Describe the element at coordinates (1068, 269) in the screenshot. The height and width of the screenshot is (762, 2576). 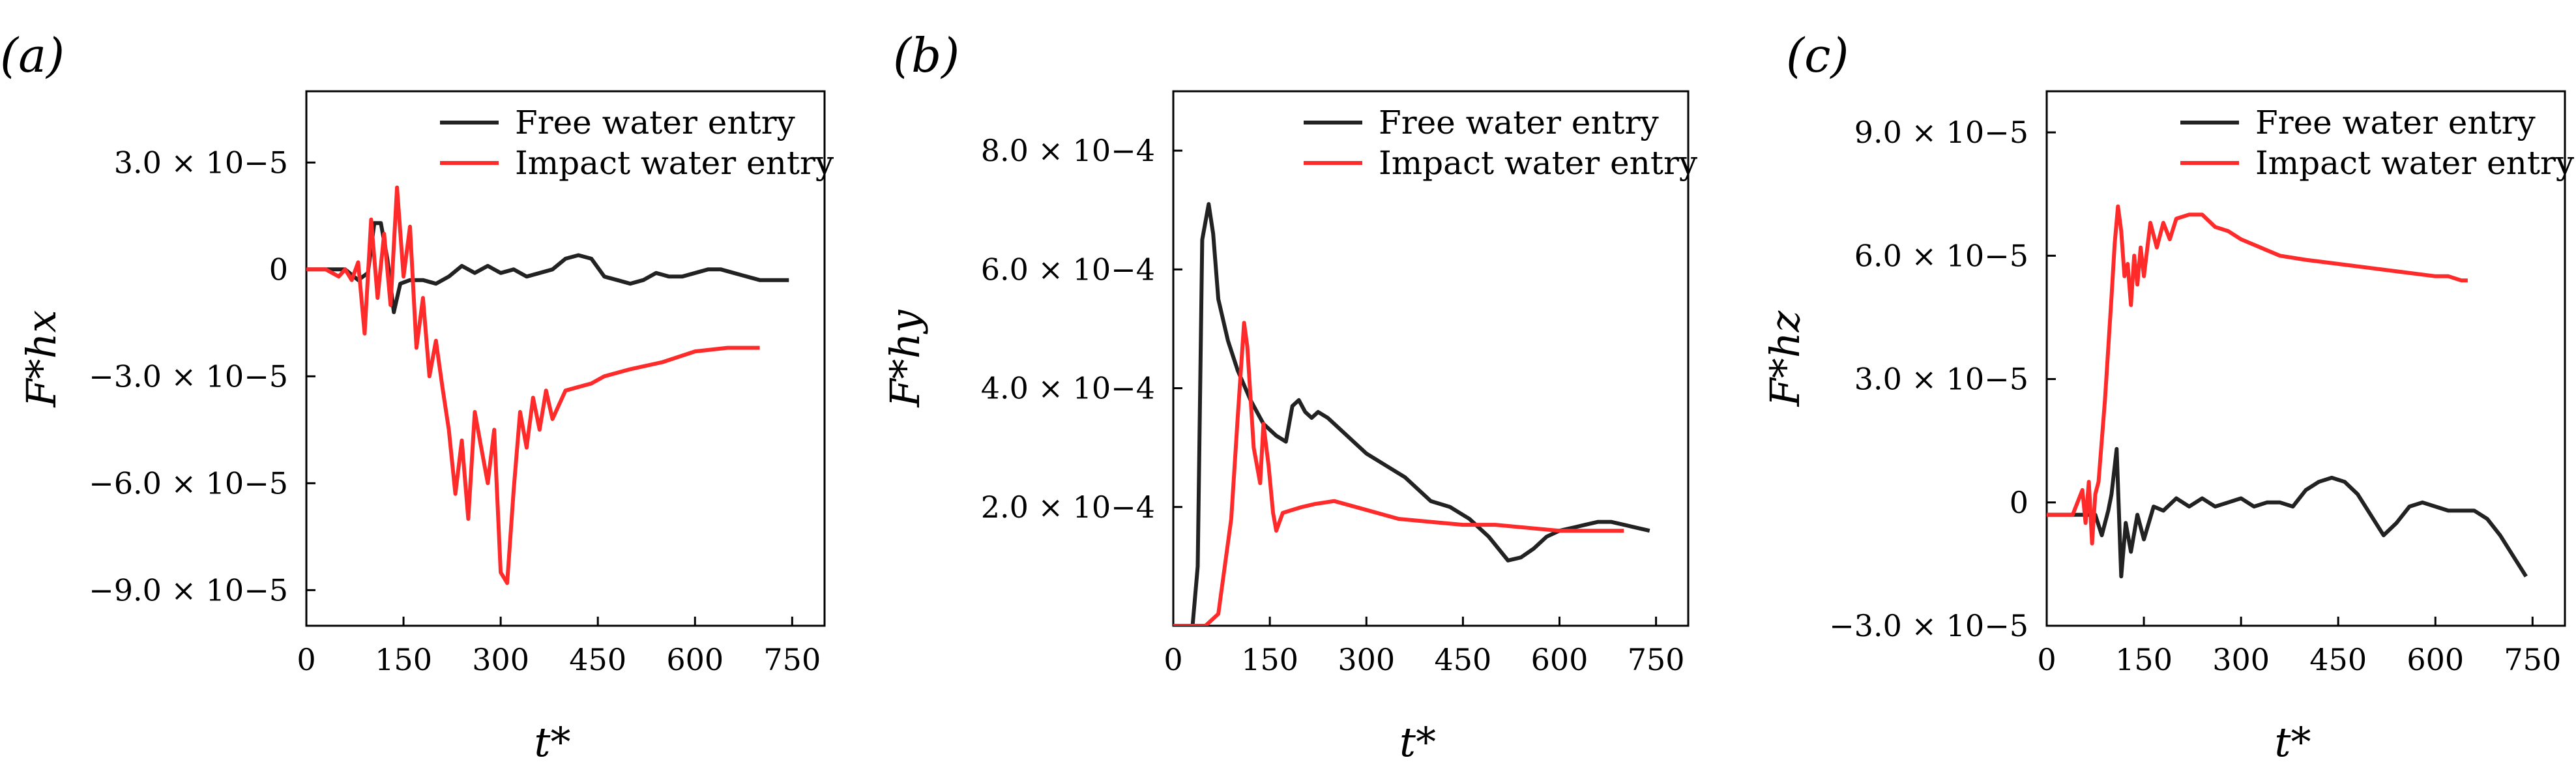
I see `y-tick-label: 6.0 × 10−4` at that location.